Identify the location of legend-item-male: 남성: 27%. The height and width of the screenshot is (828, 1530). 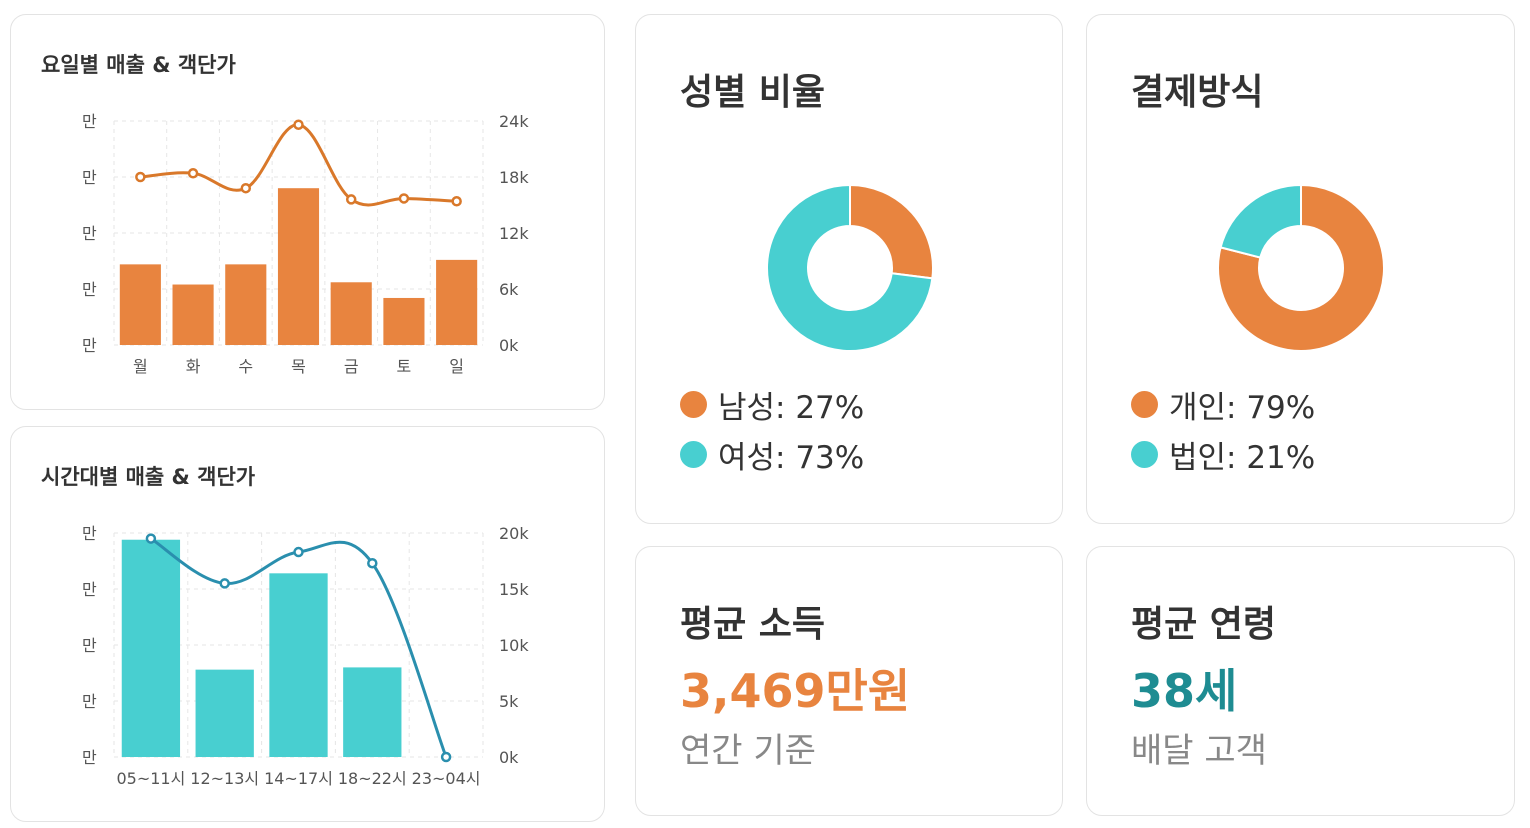
(772, 404).